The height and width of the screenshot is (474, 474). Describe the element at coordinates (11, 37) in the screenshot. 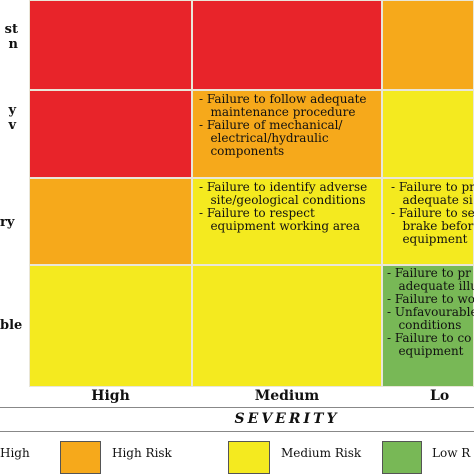

I see `row-label-0: st n` at that location.